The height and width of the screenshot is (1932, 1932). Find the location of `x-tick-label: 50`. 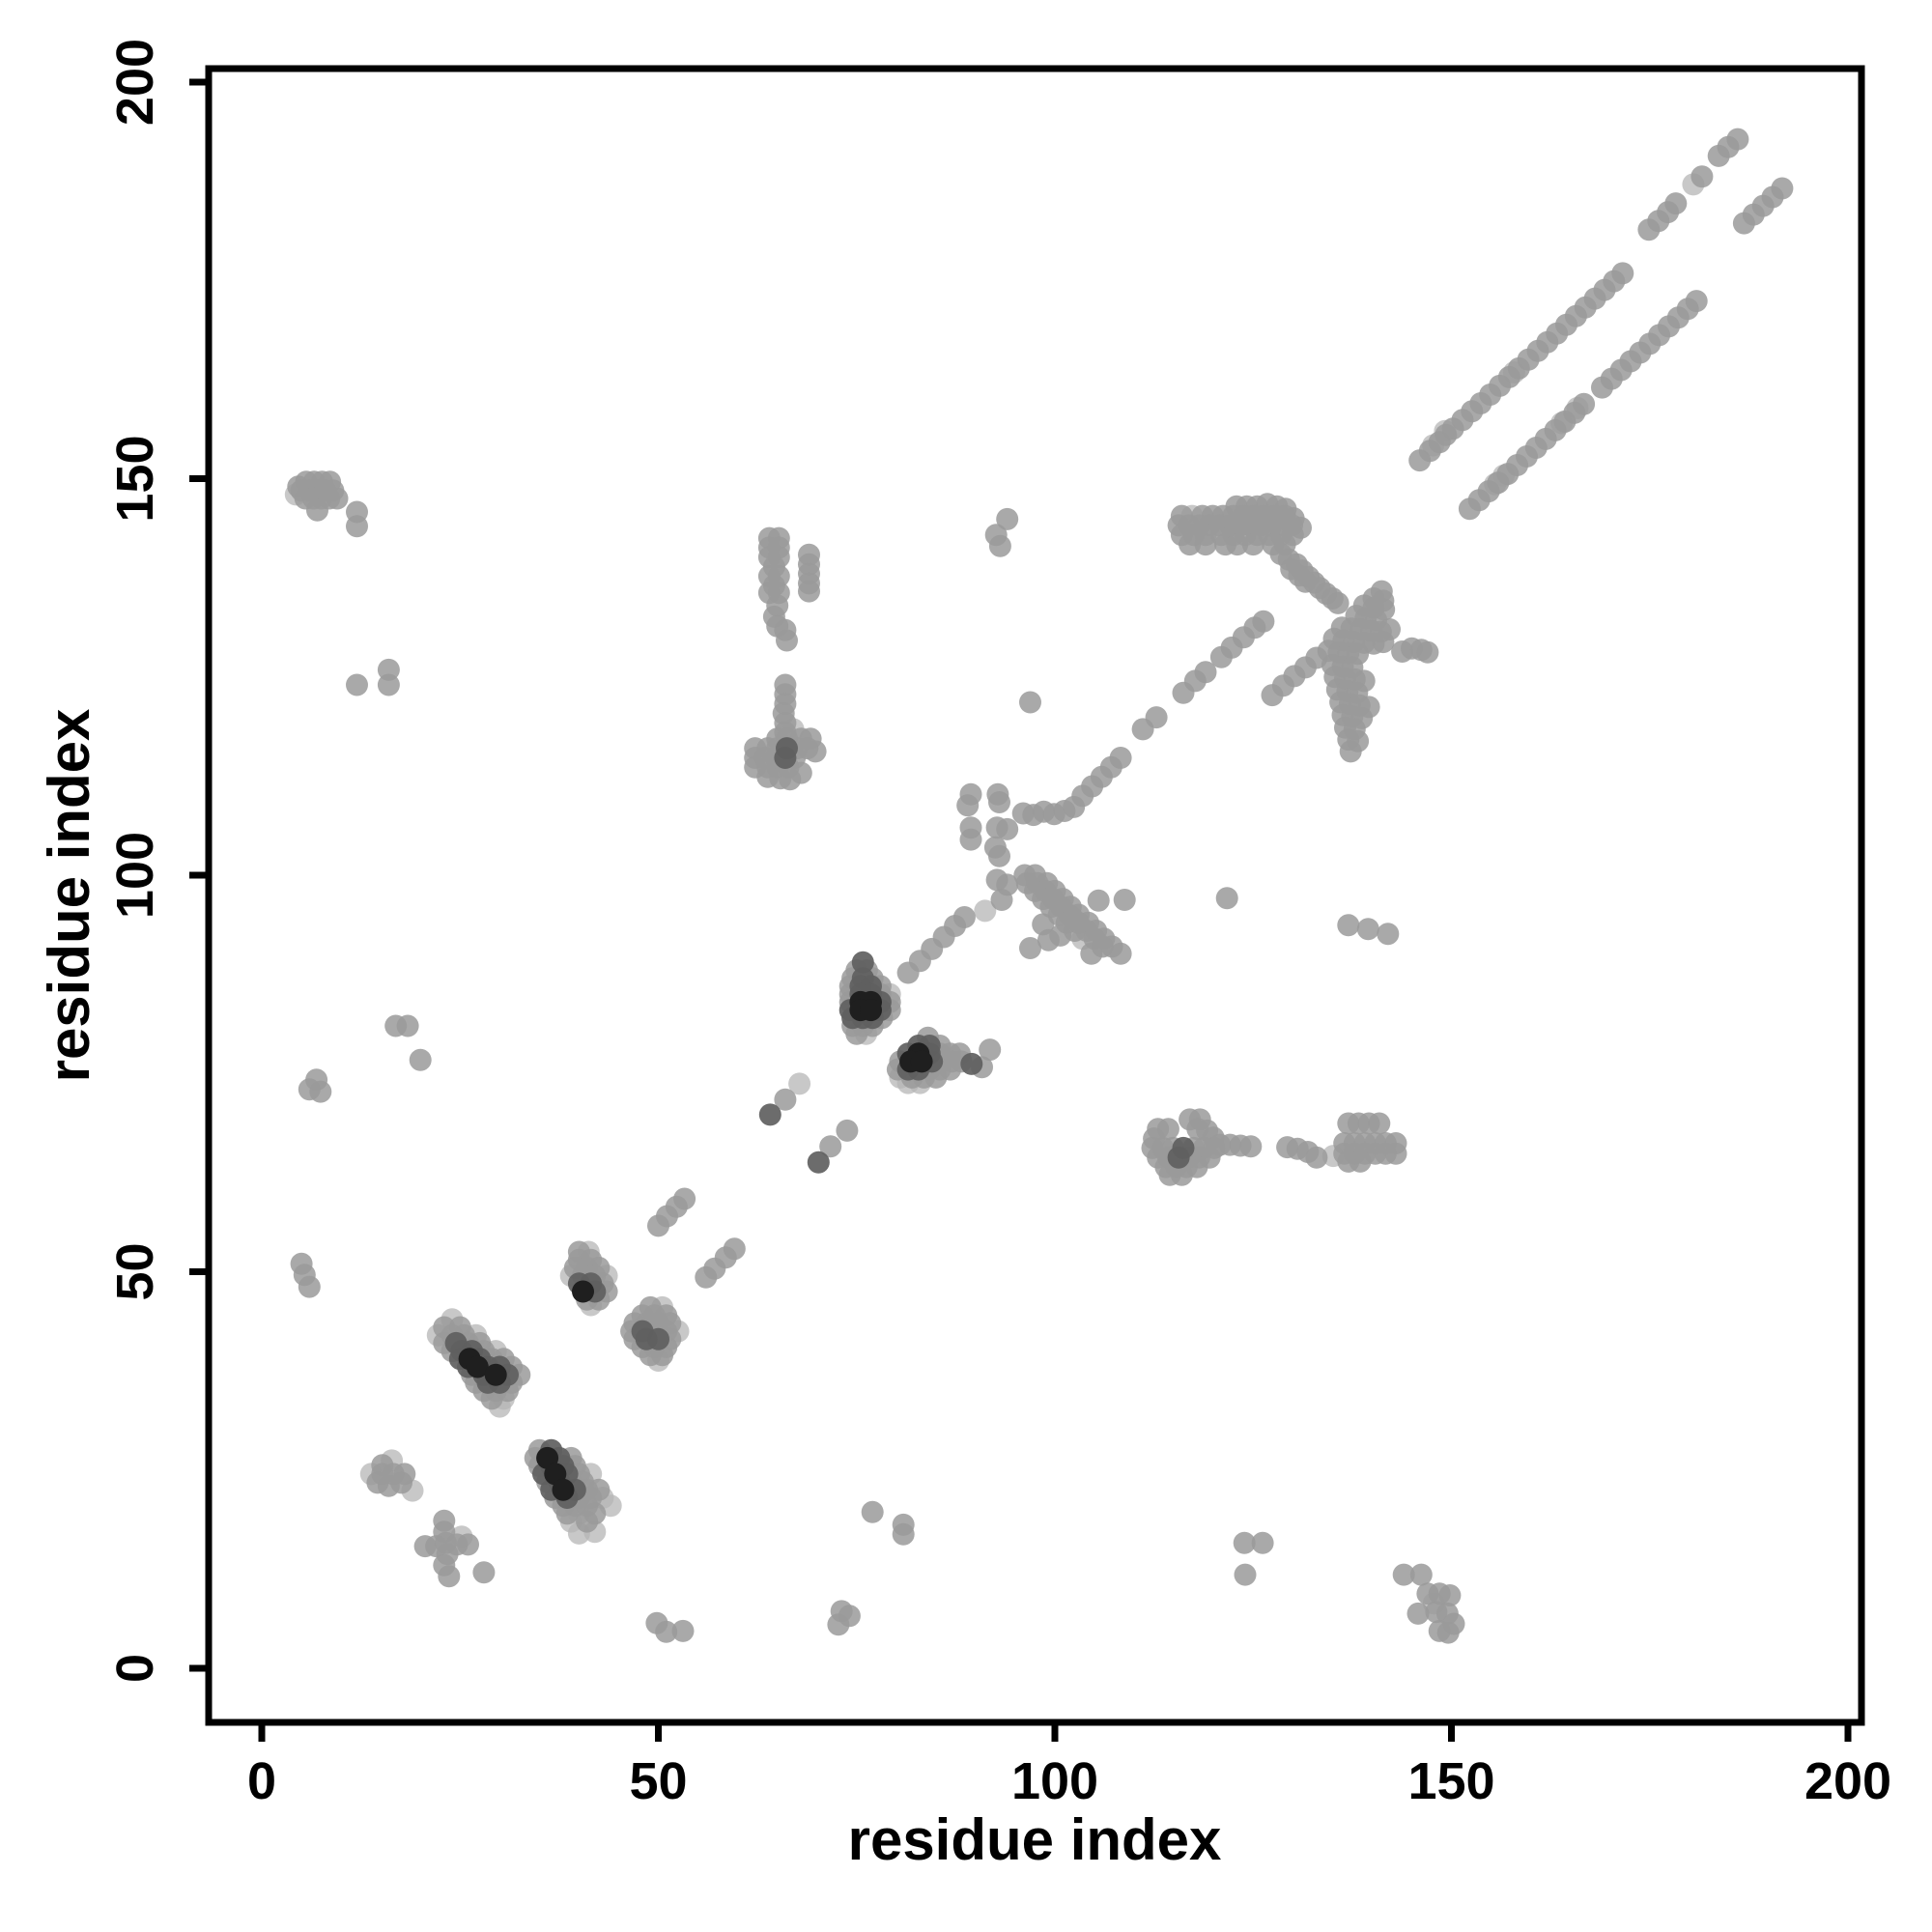

x-tick-label: 50 is located at coordinates (658, 1781).